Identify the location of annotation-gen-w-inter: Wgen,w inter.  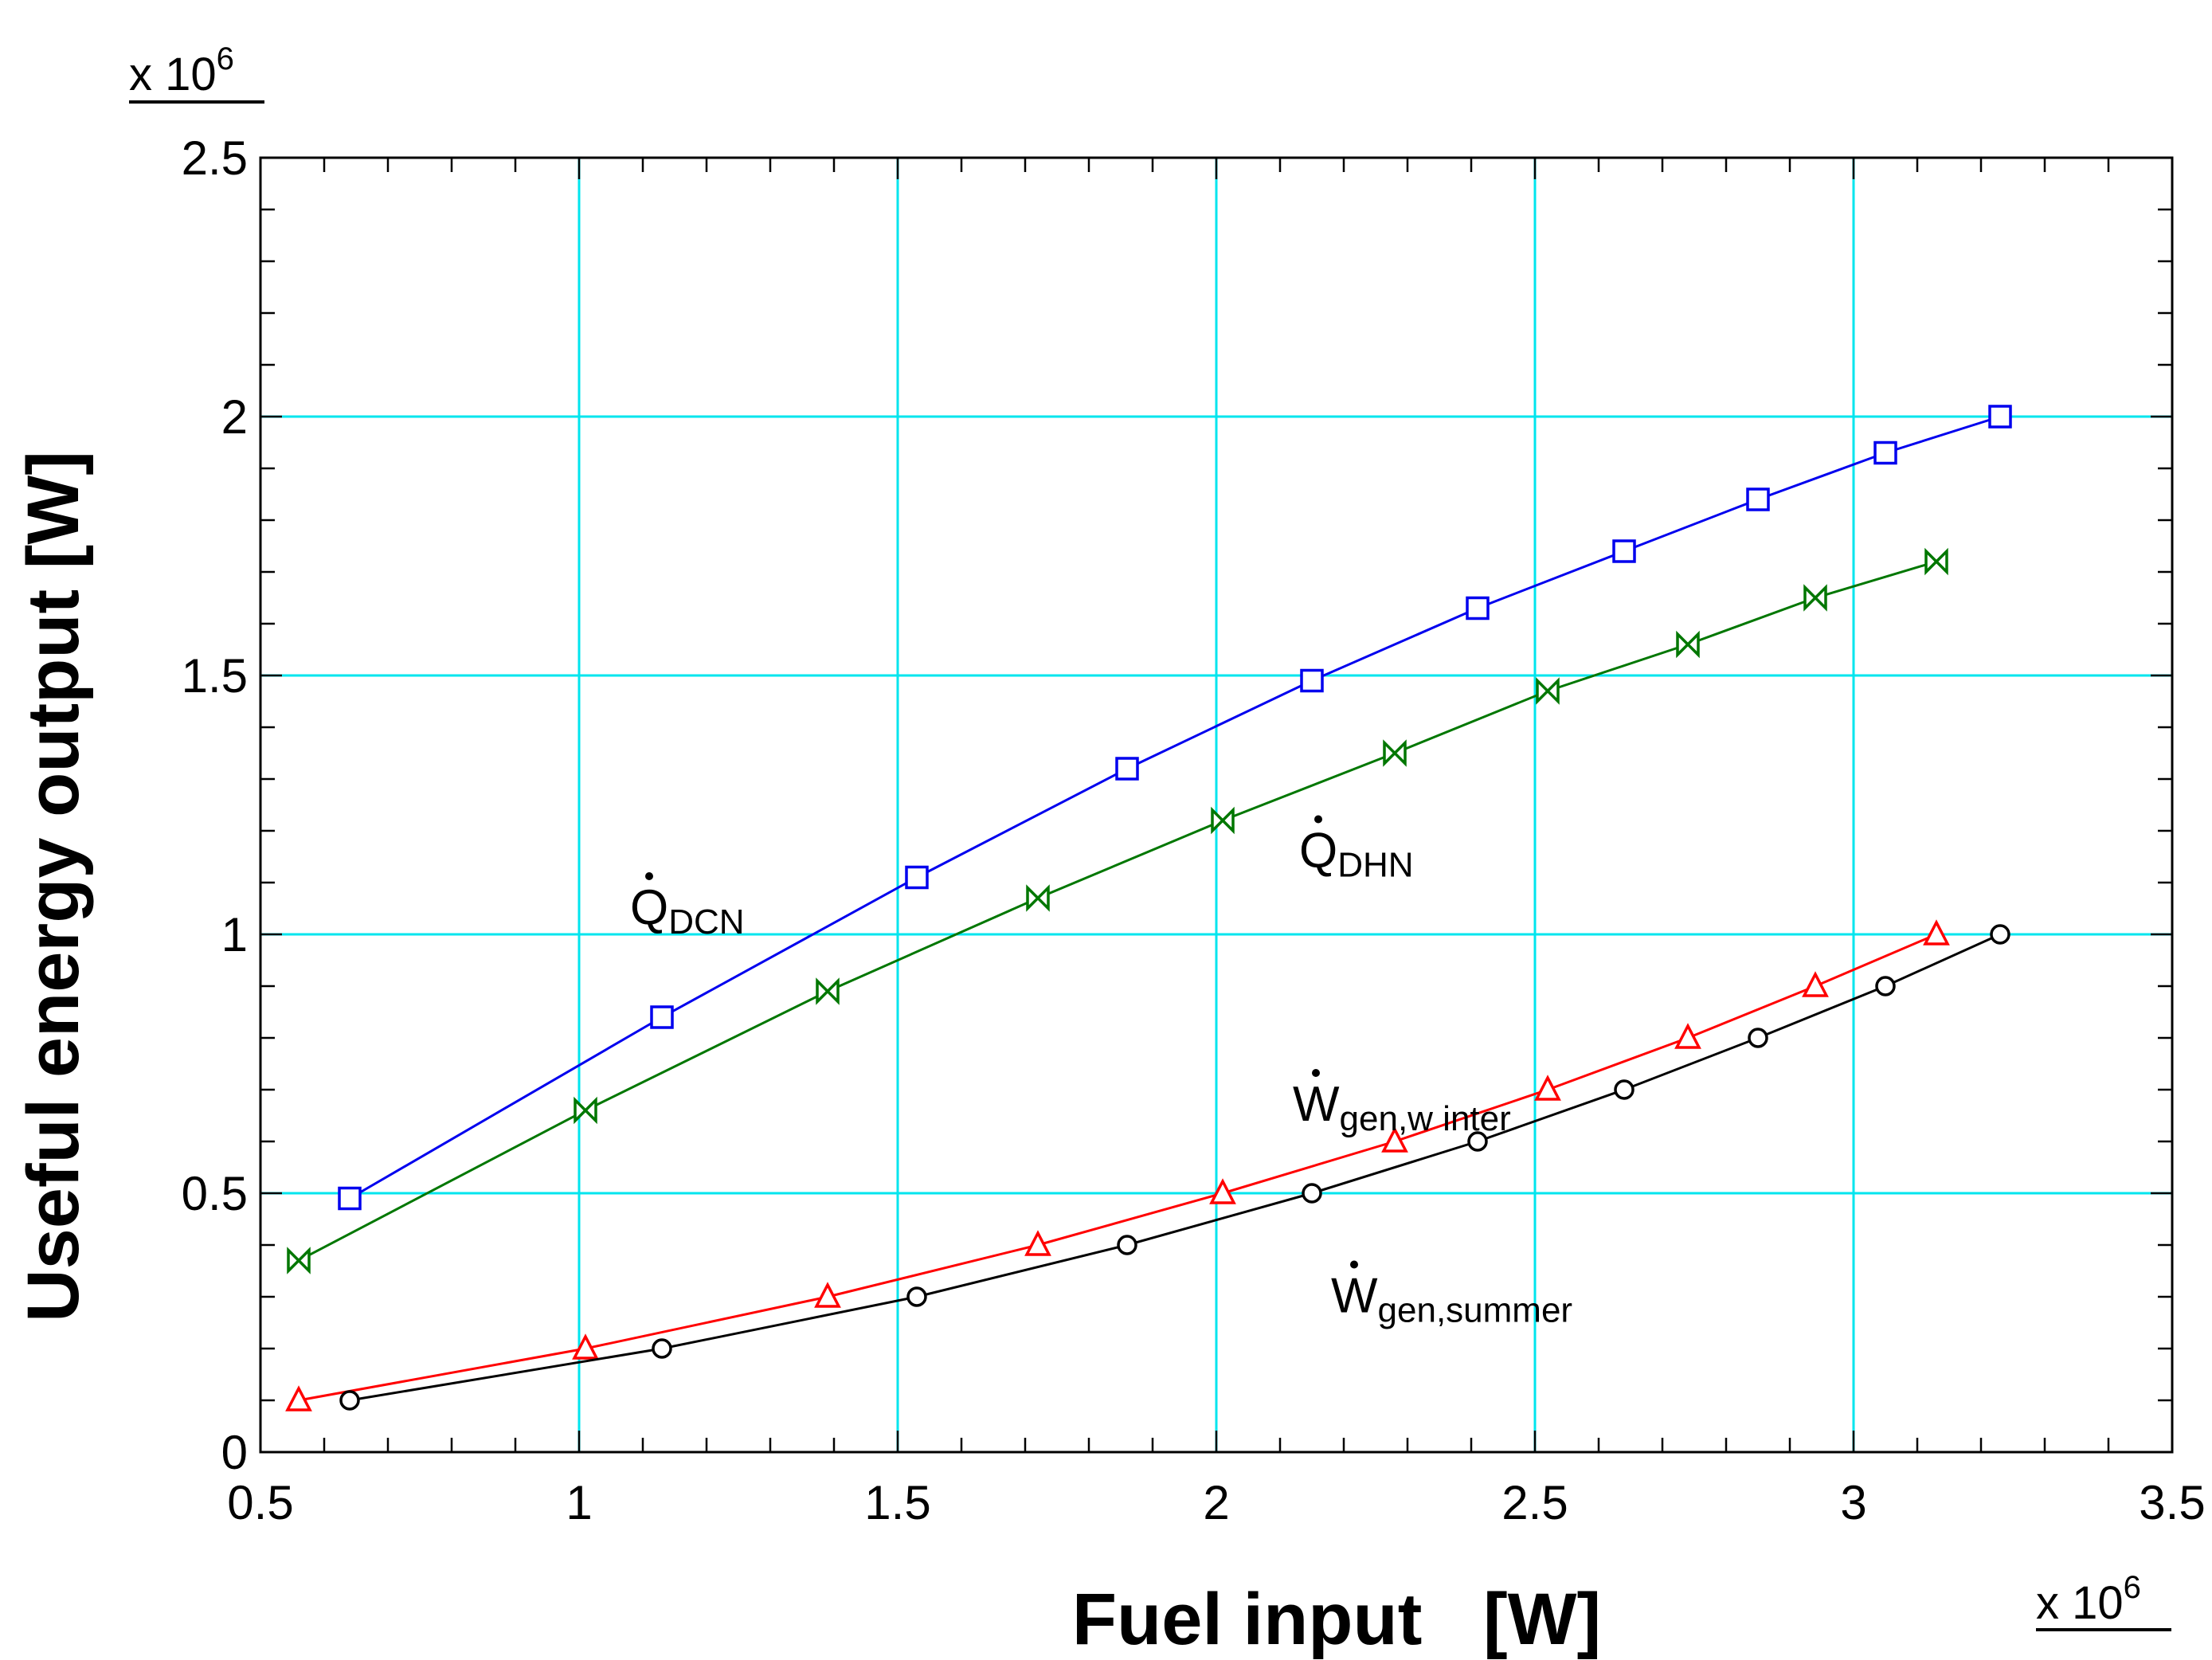
(1402, 1103).